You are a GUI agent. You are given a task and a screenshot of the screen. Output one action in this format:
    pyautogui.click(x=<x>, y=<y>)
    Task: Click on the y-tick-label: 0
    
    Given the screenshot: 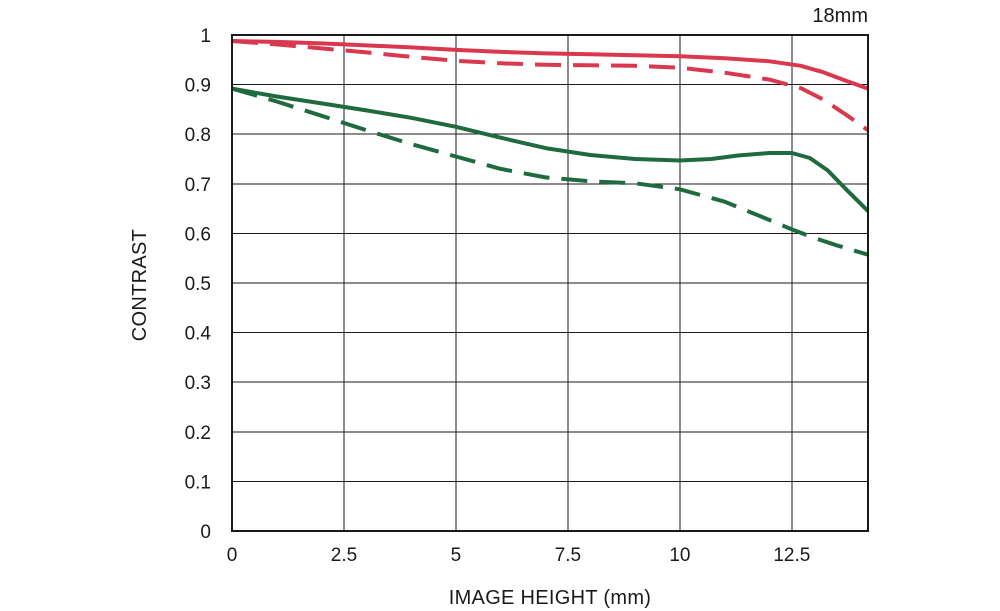 What is the action you would take?
    pyautogui.click(x=205, y=532)
    